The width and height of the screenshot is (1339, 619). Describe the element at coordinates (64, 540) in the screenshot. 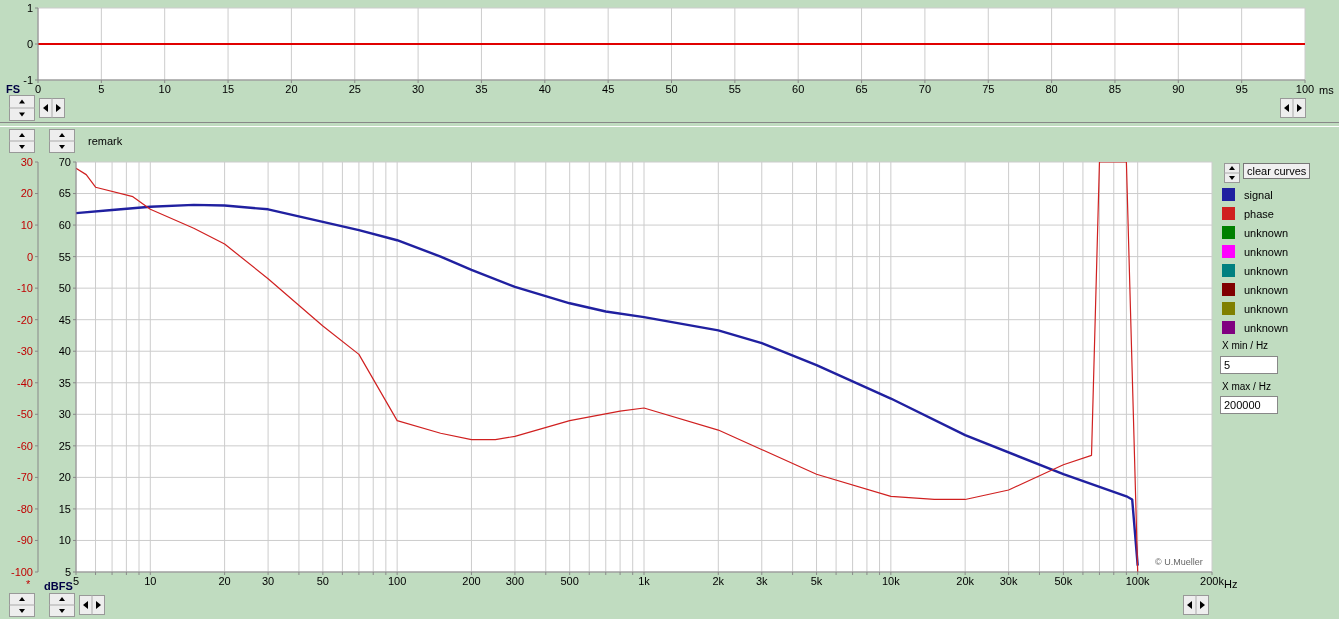

I see `y-tick-label: 10` at that location.